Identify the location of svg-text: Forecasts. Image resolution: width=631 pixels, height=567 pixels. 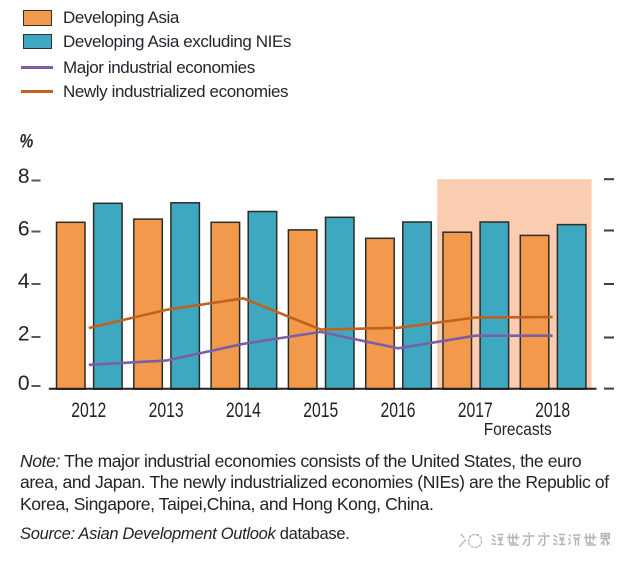
(518, 429).